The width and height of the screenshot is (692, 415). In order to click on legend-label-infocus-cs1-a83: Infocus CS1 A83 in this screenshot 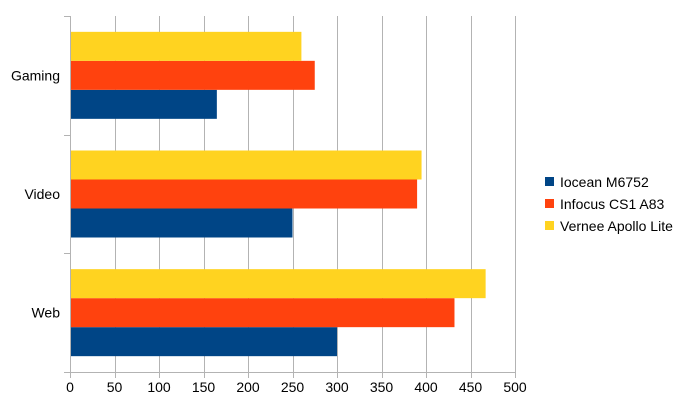, I will do `click(612, 204)`.